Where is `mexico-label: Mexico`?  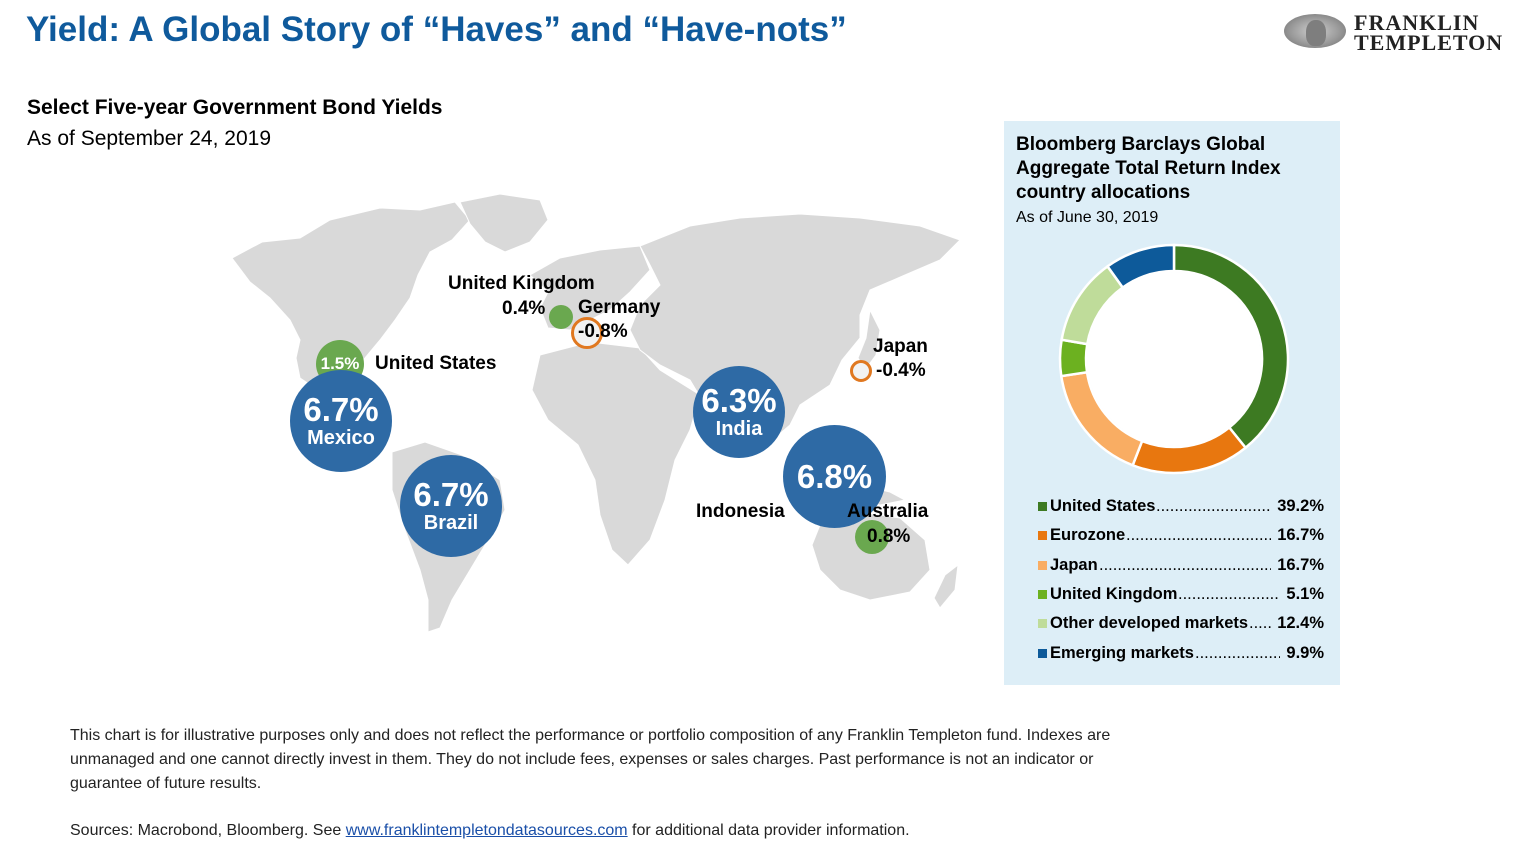 mexico-label: Mexico is located at coordinates (341, 438).